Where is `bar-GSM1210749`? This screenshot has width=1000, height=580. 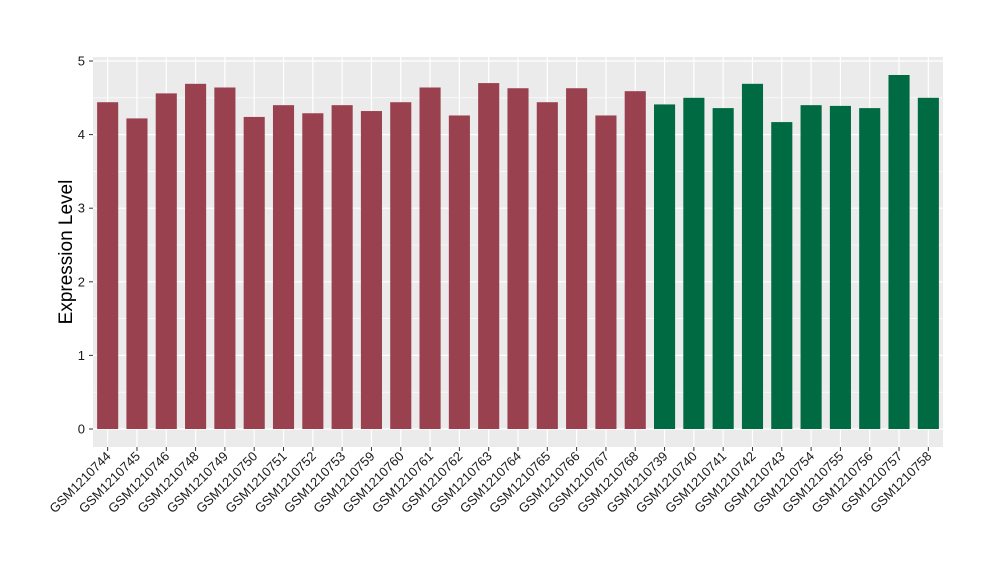
bar-GSM1210749 is located at coordinates (225, 258).